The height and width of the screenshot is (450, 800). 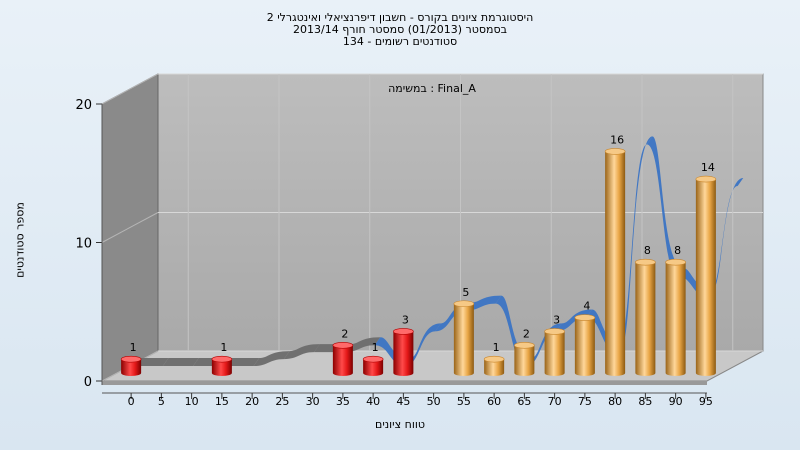 What do you see at coordinates (133, 347) in the screenshot?
I see `bar-label-0: 1` at bounding box center [133, 347].